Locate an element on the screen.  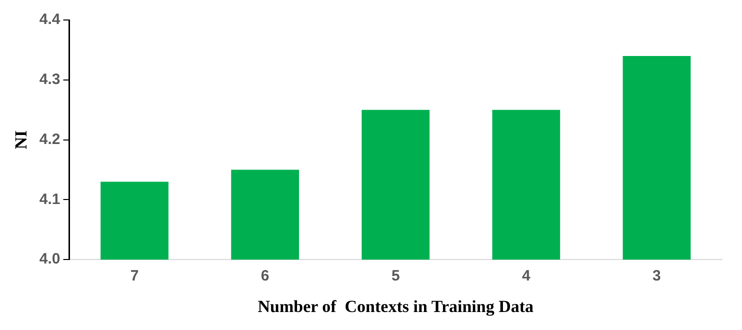
y-tick-label: 4.4 is located at coordinates (50, 19).